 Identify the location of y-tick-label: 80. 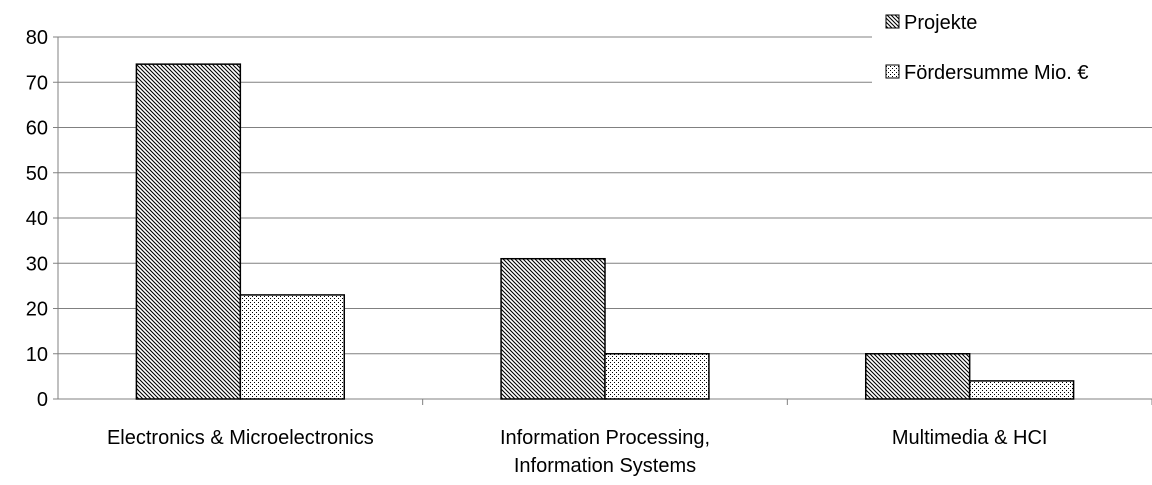
(37, 38).